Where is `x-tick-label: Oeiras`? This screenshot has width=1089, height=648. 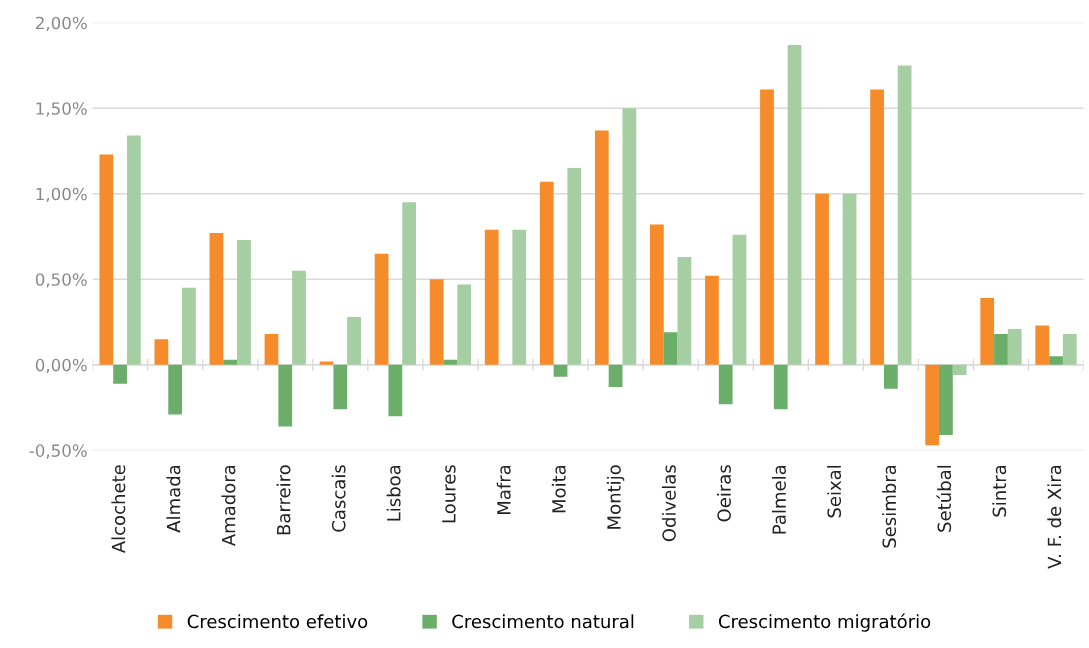
x-tick-label: Oeiras is located at coordinates (723, 493).